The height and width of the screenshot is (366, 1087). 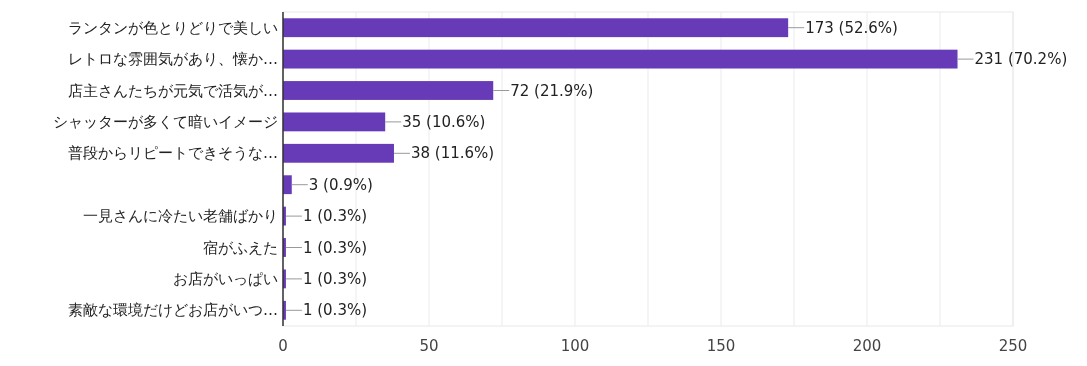 What do you see at coordinates (173, 27) in the screenshot?
I see `y-tick-label: ランタンが色とりどりで美しい` at bounding box center [173, 27].